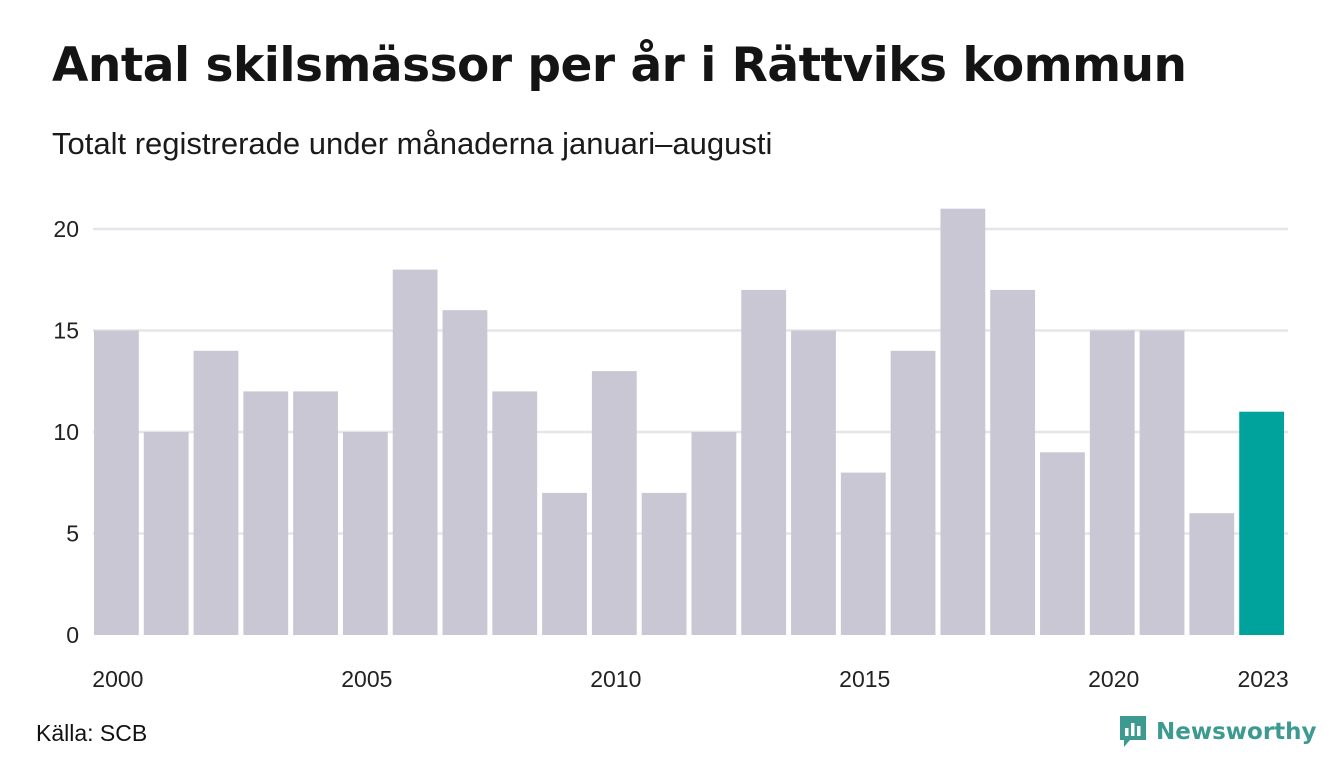  I want to click on x-tick-label: 2015, so click(864, 679).